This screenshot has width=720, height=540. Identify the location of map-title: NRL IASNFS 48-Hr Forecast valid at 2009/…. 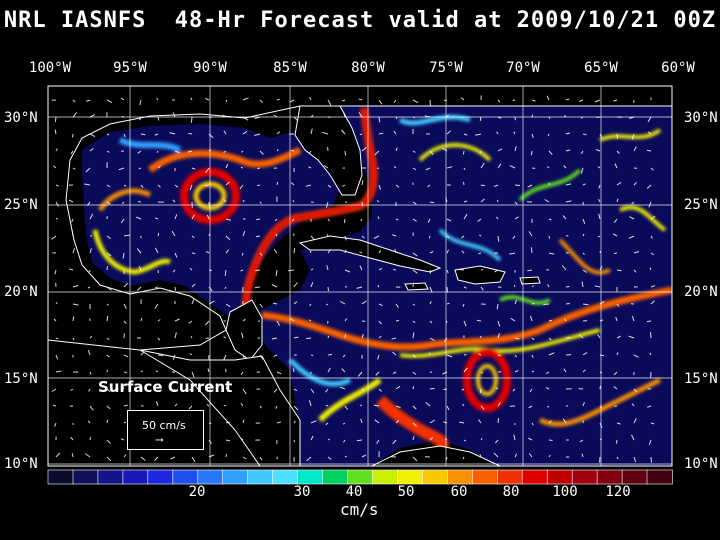
(360, 20).